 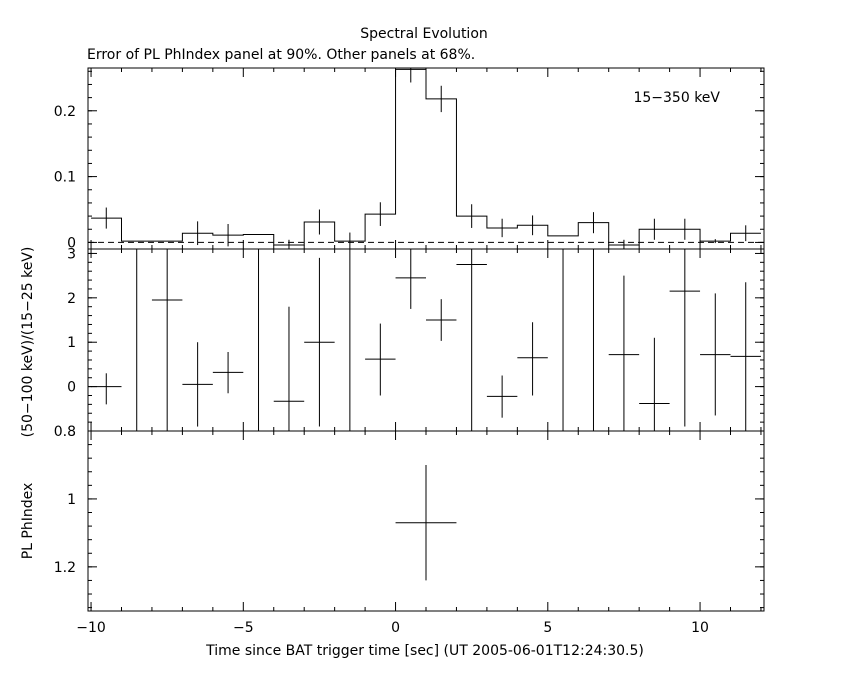 I want to click on x-tick-labels: −10 −5 0 5 10, so click(x=392, y=628).